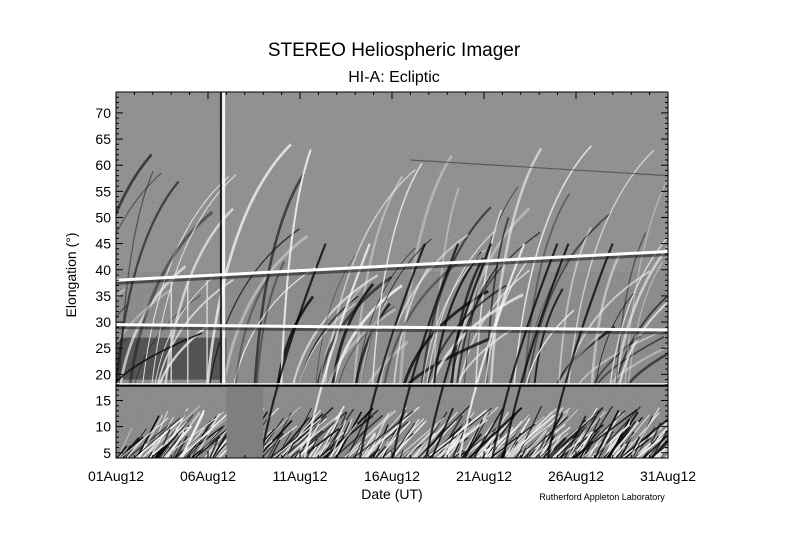 This screenshot has height=538, width=785. Describe the element at coordinates (103, 400) in the screenshot. I see `y-tick-label: 15` at that location.